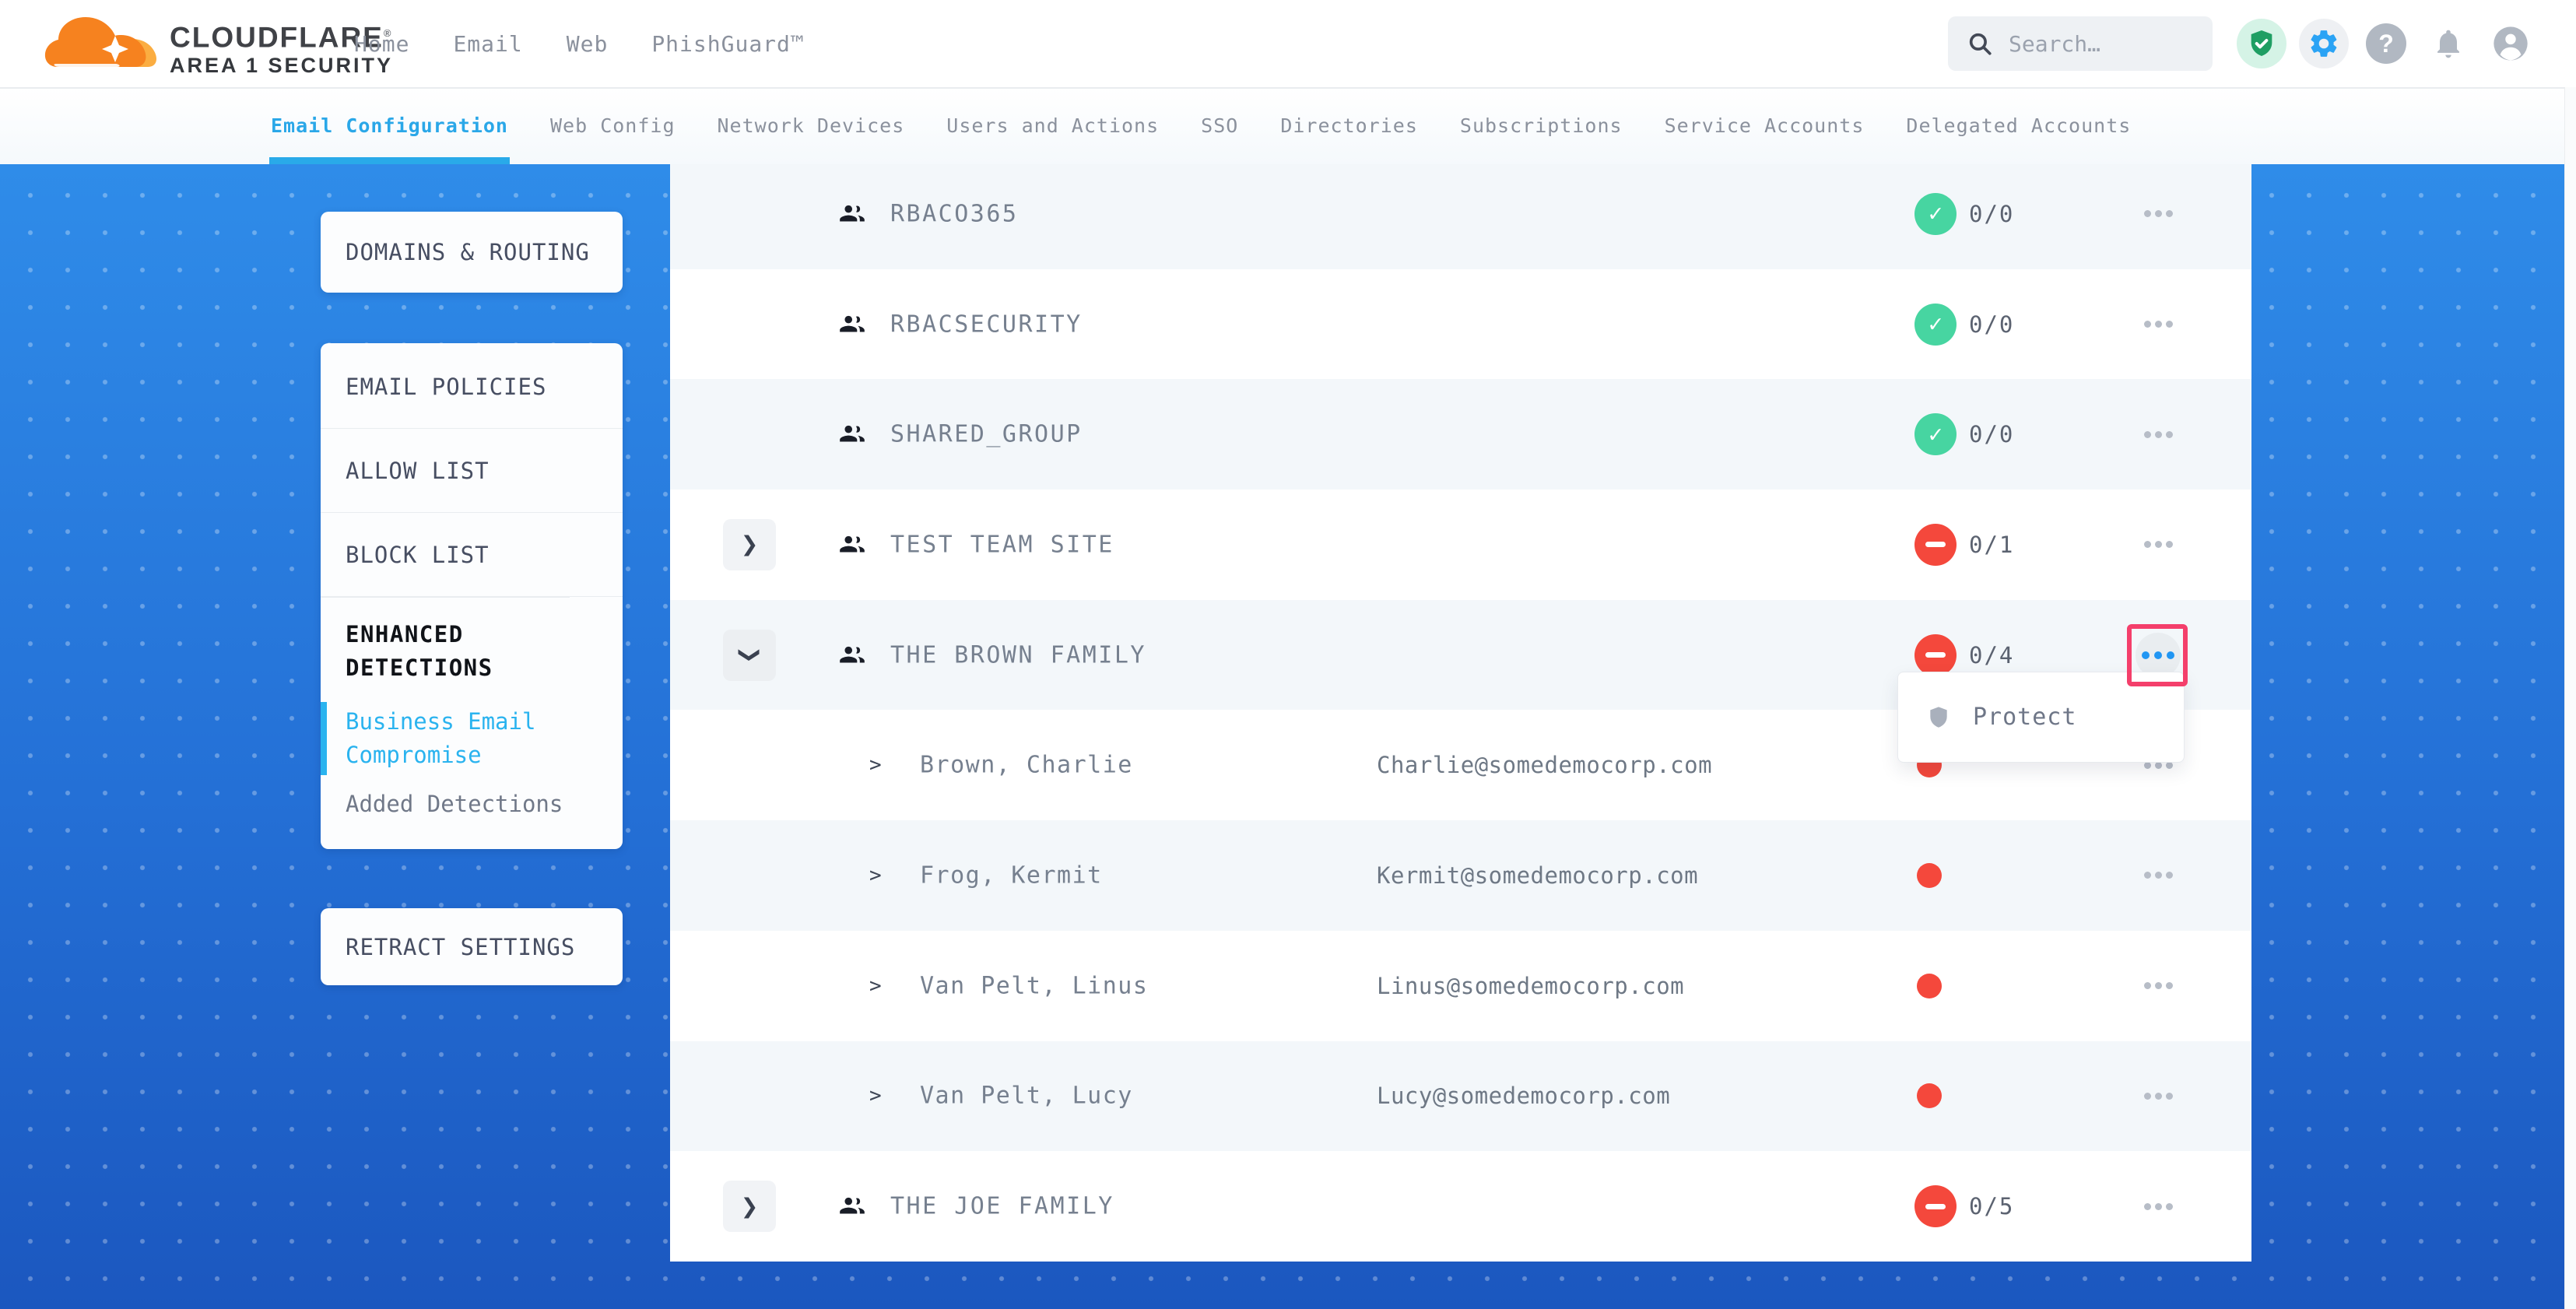 The width and height of the screenshot is (2576, 1309). What do you see at coordinates (1012, 876) in the screenshot?
I see `user-name: Frog, Kermit` at bounding box center [1012, 876].